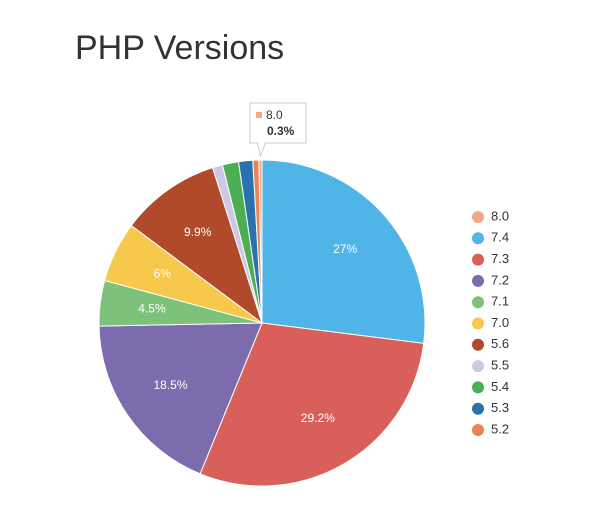  What do you see at coordinates (259, 115) in the screenshot?
I see `tooltip-swatch` at bounding box center [259, 115].